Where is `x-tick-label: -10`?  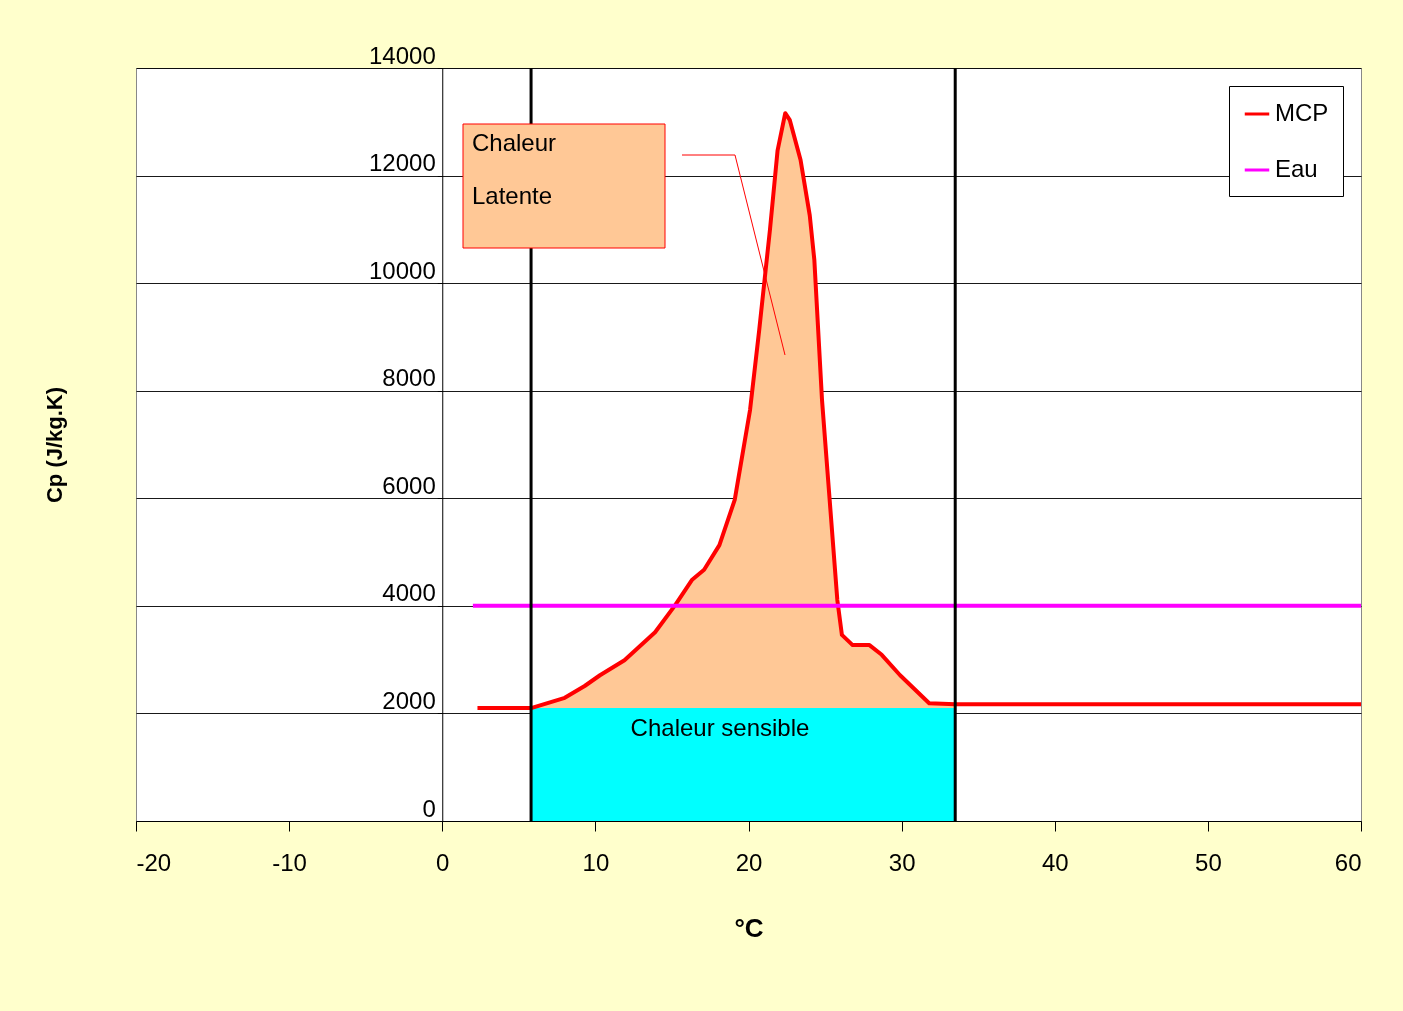 x-tick-label: -10 is located at coordinates (289, 862).